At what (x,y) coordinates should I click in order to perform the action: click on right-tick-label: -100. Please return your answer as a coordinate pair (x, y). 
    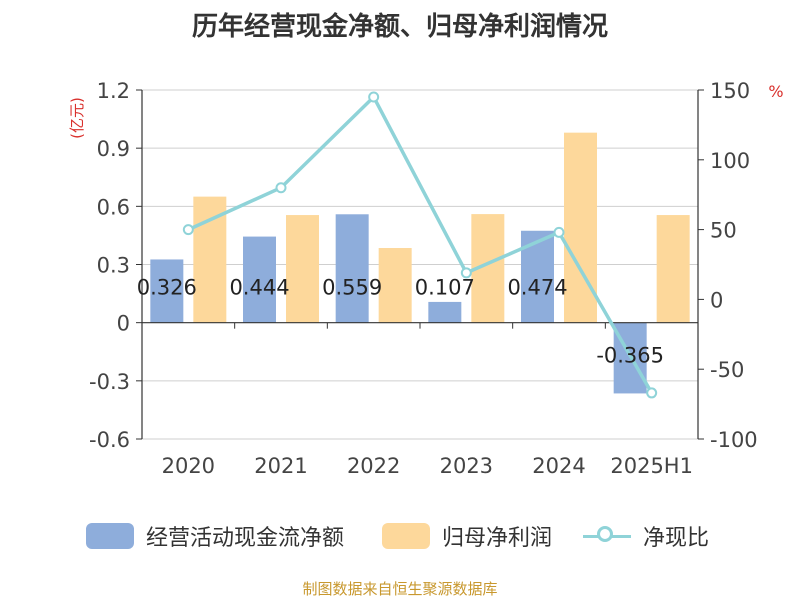
    Looking at the image, I should click on (734, 440).